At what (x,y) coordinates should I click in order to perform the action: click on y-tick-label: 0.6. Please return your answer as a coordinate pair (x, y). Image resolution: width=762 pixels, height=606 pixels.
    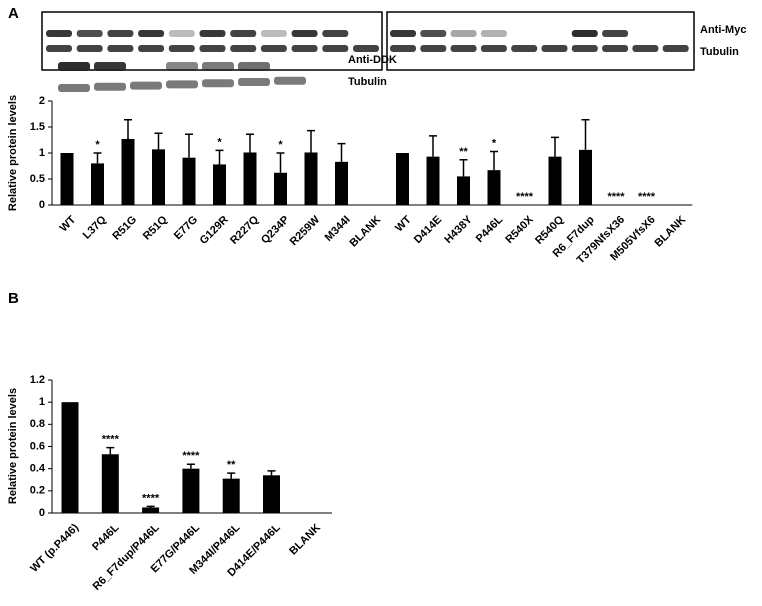
    Looking at the image, I should click on (37, 446).